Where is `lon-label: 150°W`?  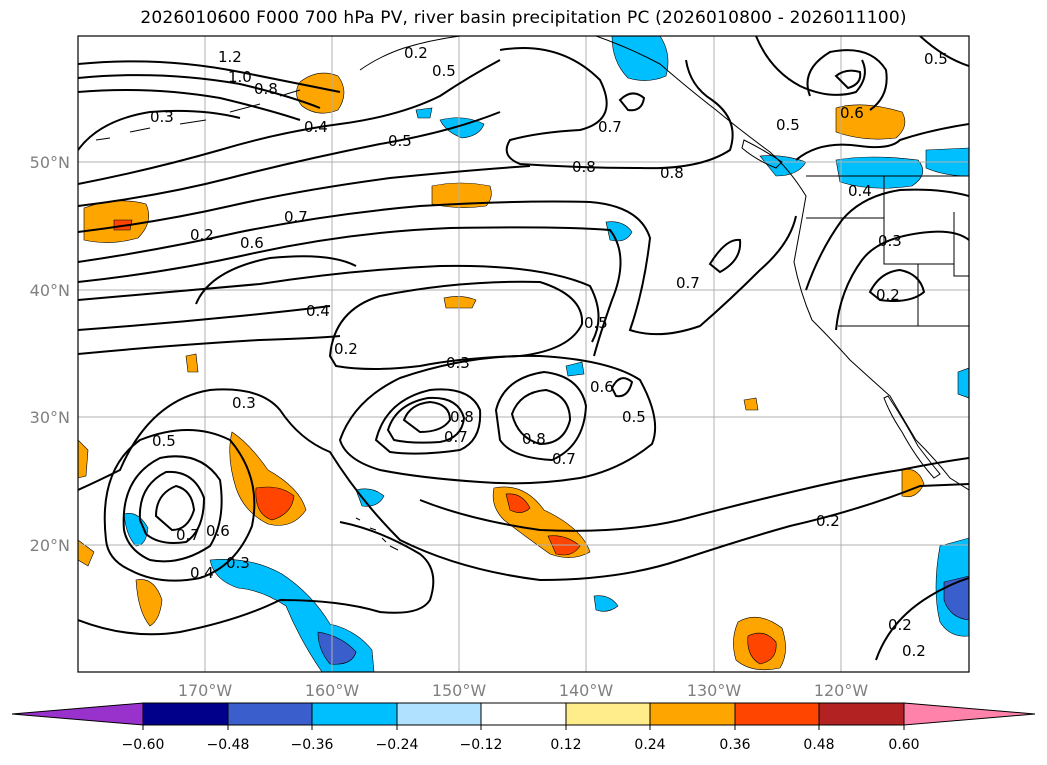
lon-label: 150°W is located at coordinates (459, 690).